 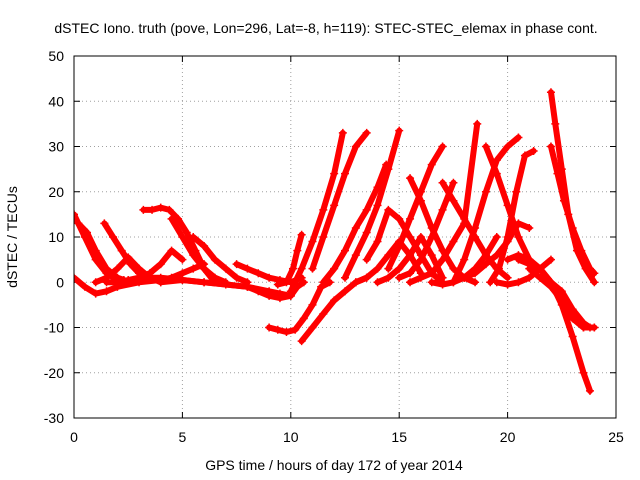 I want to click on y-tick-label: 30, so click(x=56, y=147).